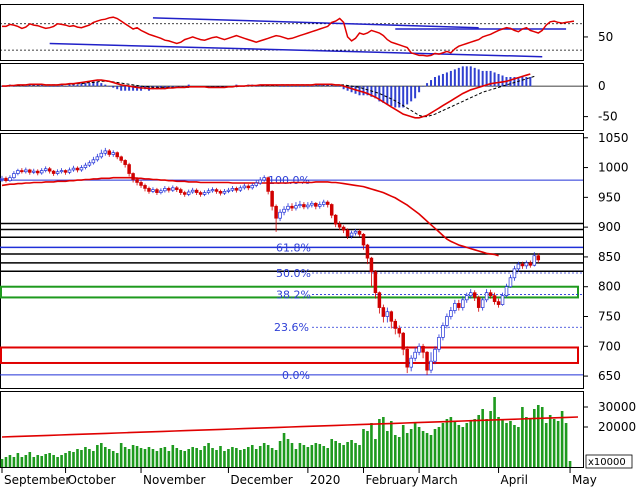  What do you see at coordinates (391, 480) in the screenshot?
I see `month-label: February` at bounding box center [391, 480].